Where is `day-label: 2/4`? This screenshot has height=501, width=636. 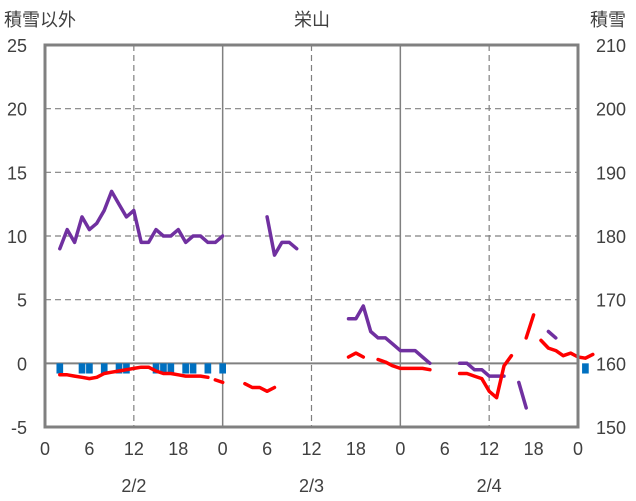 day-label: 2/4 is located at coordinates (489, 486).